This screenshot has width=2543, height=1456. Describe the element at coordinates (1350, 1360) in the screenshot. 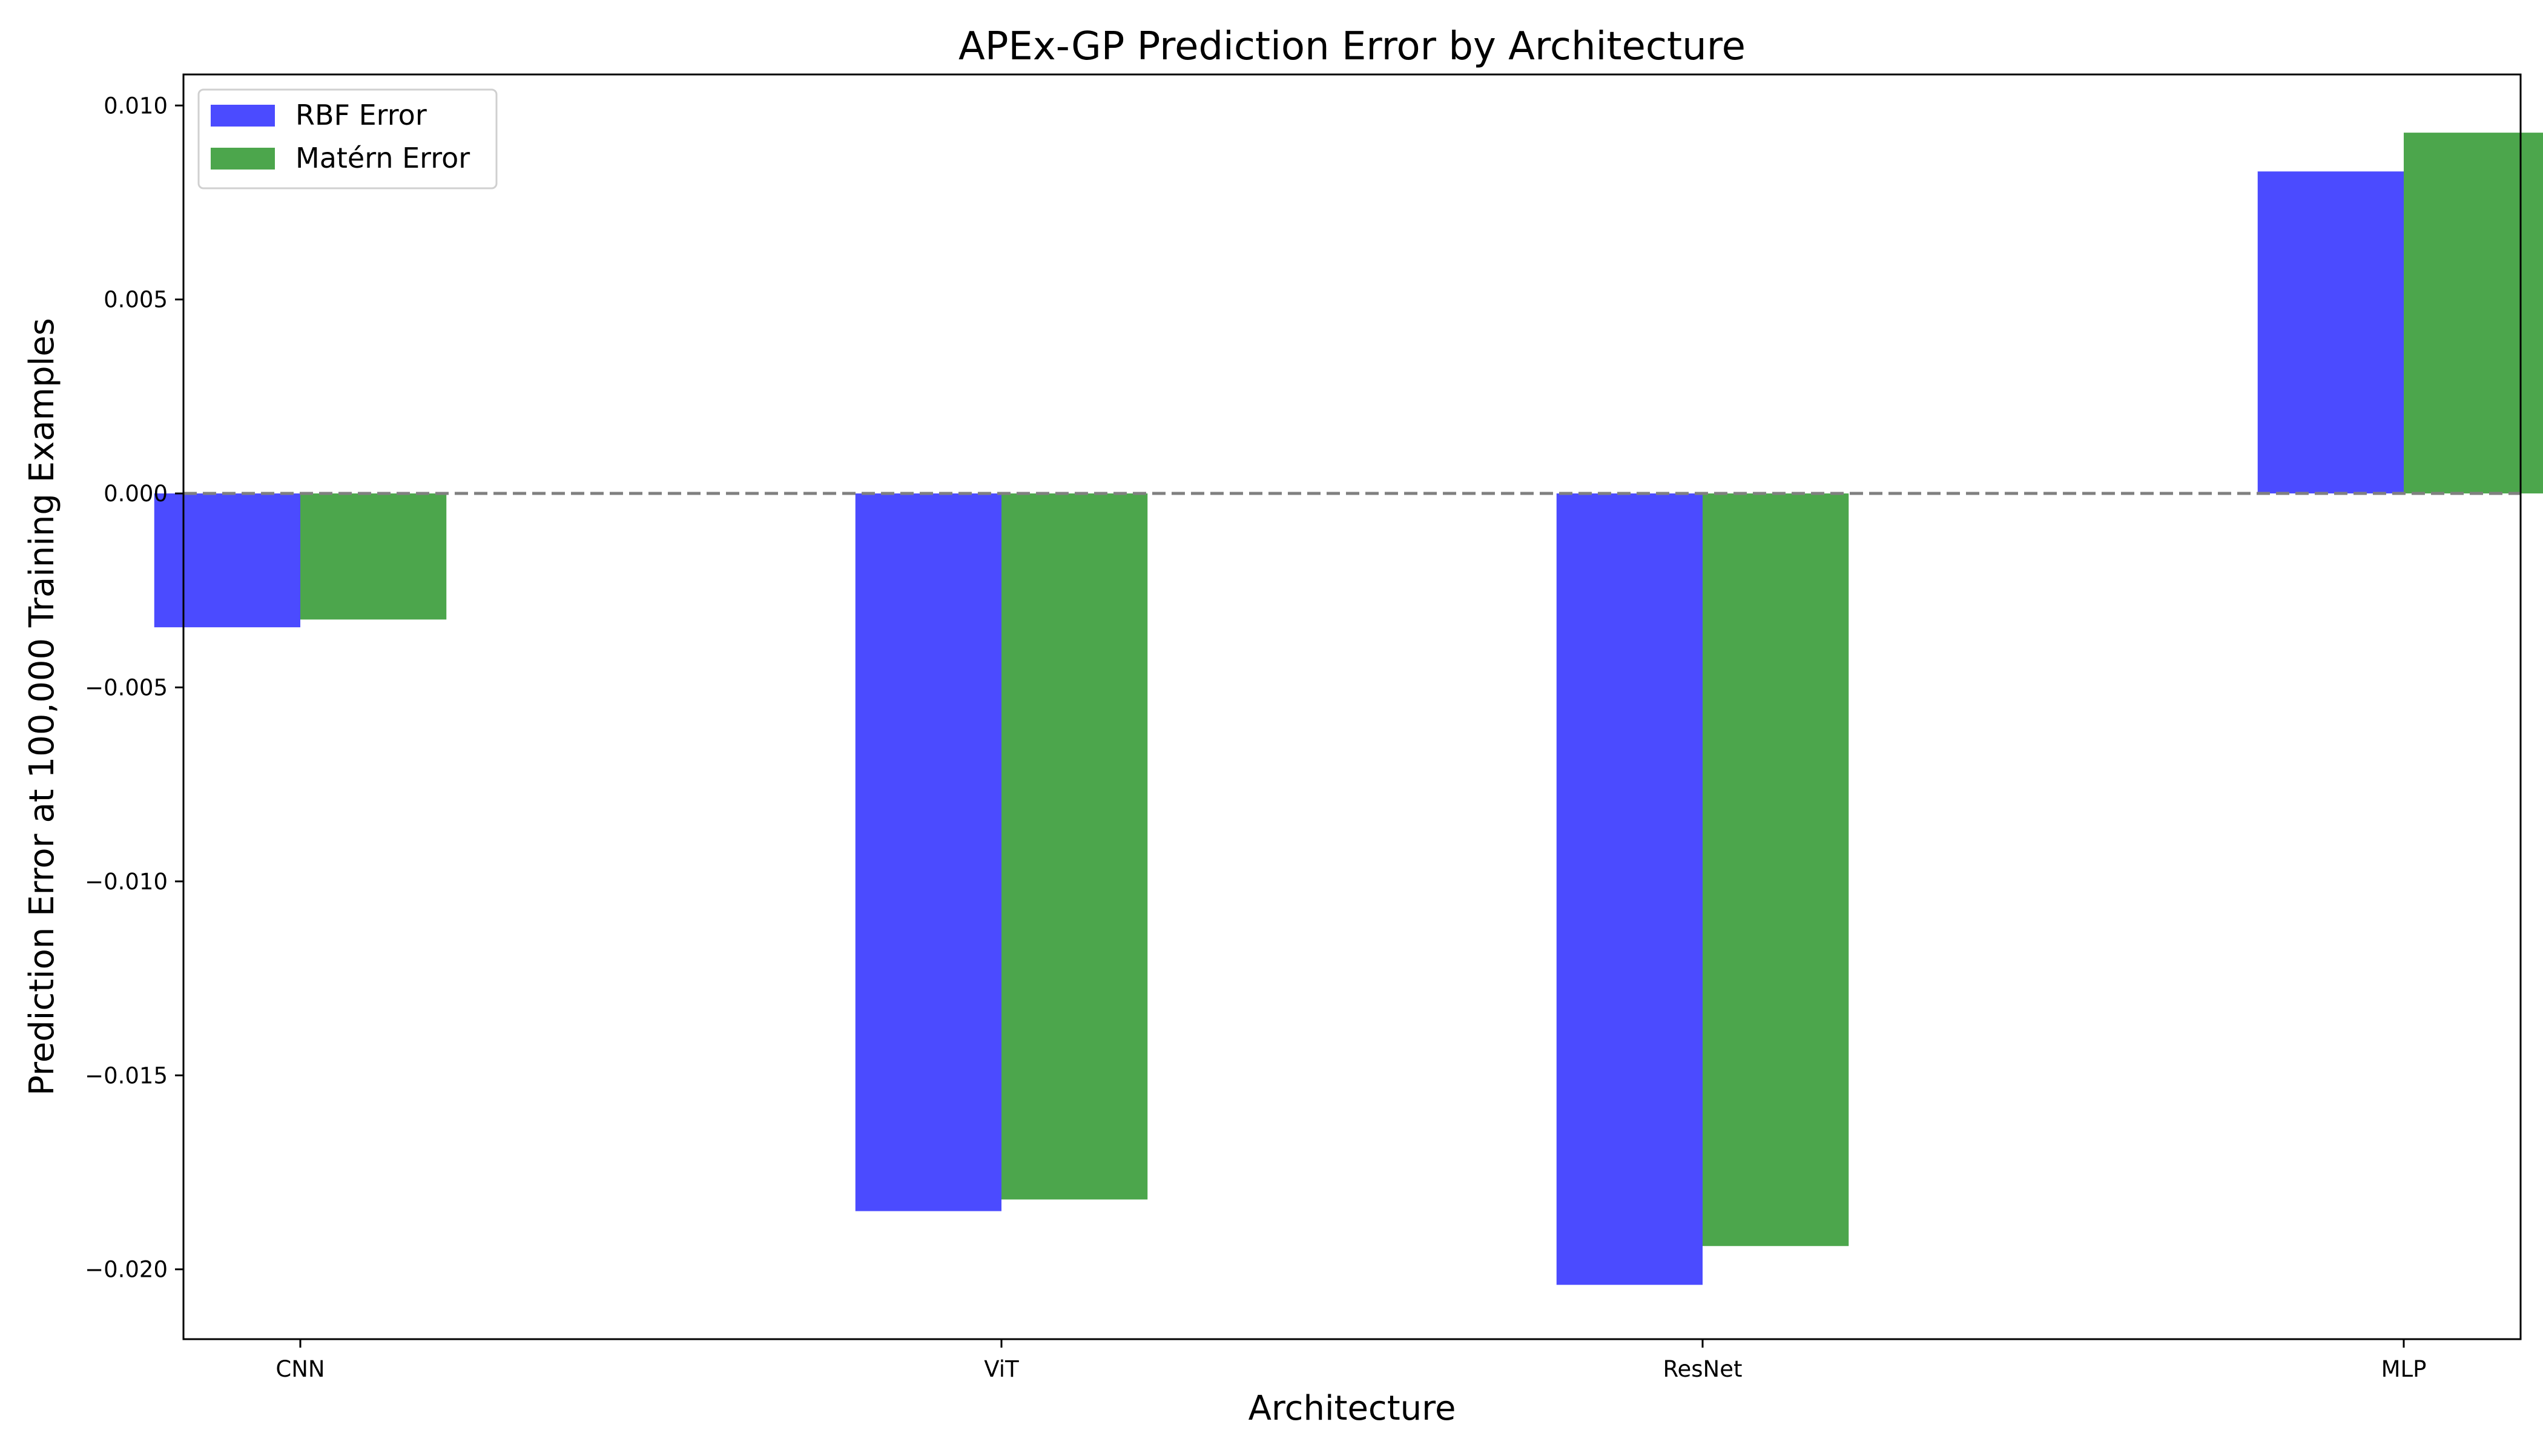

I see `x-axis-ticks: CNN ViT ResNet MLP` at that location.